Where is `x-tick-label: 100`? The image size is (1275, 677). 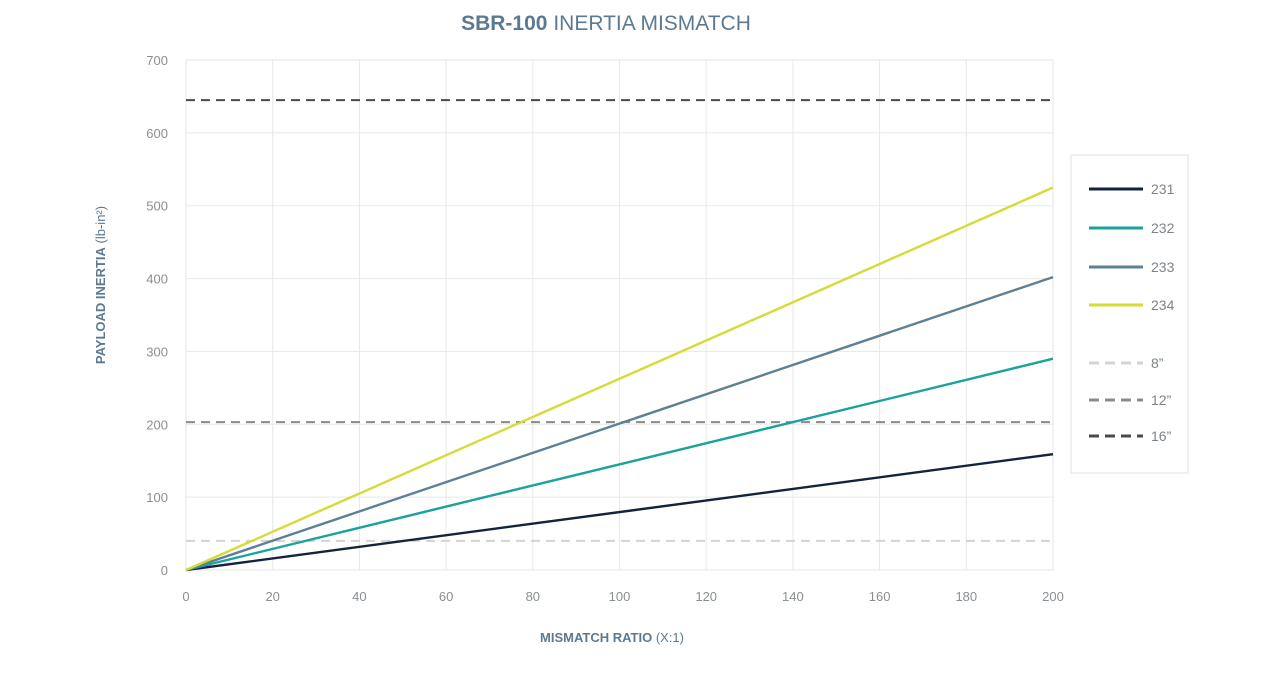
x-tick-label: 100 is located at coordinates (620, 596).